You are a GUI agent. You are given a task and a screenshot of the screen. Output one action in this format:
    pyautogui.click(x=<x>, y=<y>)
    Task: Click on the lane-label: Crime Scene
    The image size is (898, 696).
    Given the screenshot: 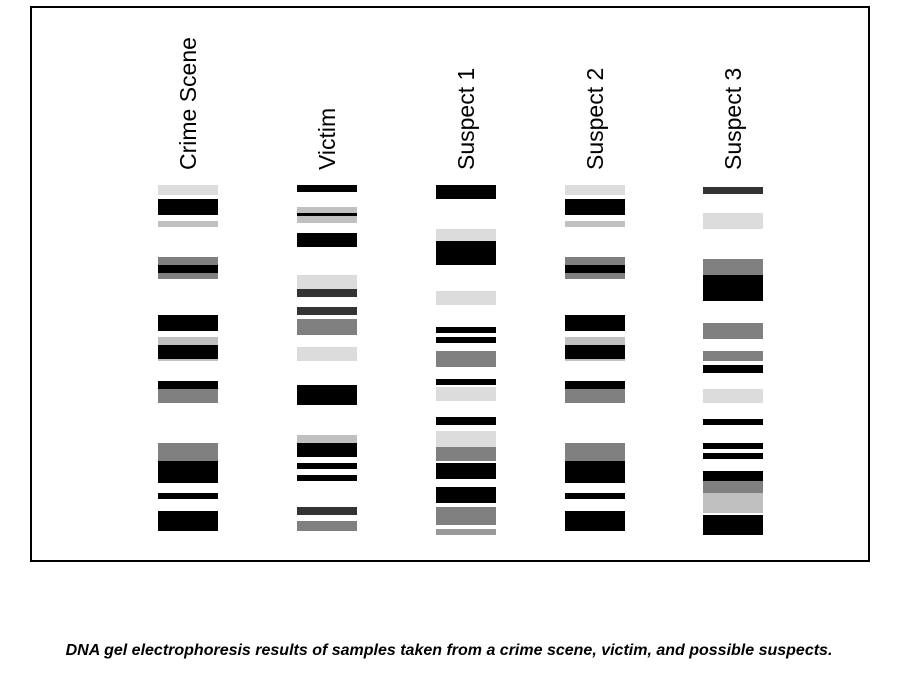 What is the action you would take?
    pyautogui.click(x=188, y=103)
    